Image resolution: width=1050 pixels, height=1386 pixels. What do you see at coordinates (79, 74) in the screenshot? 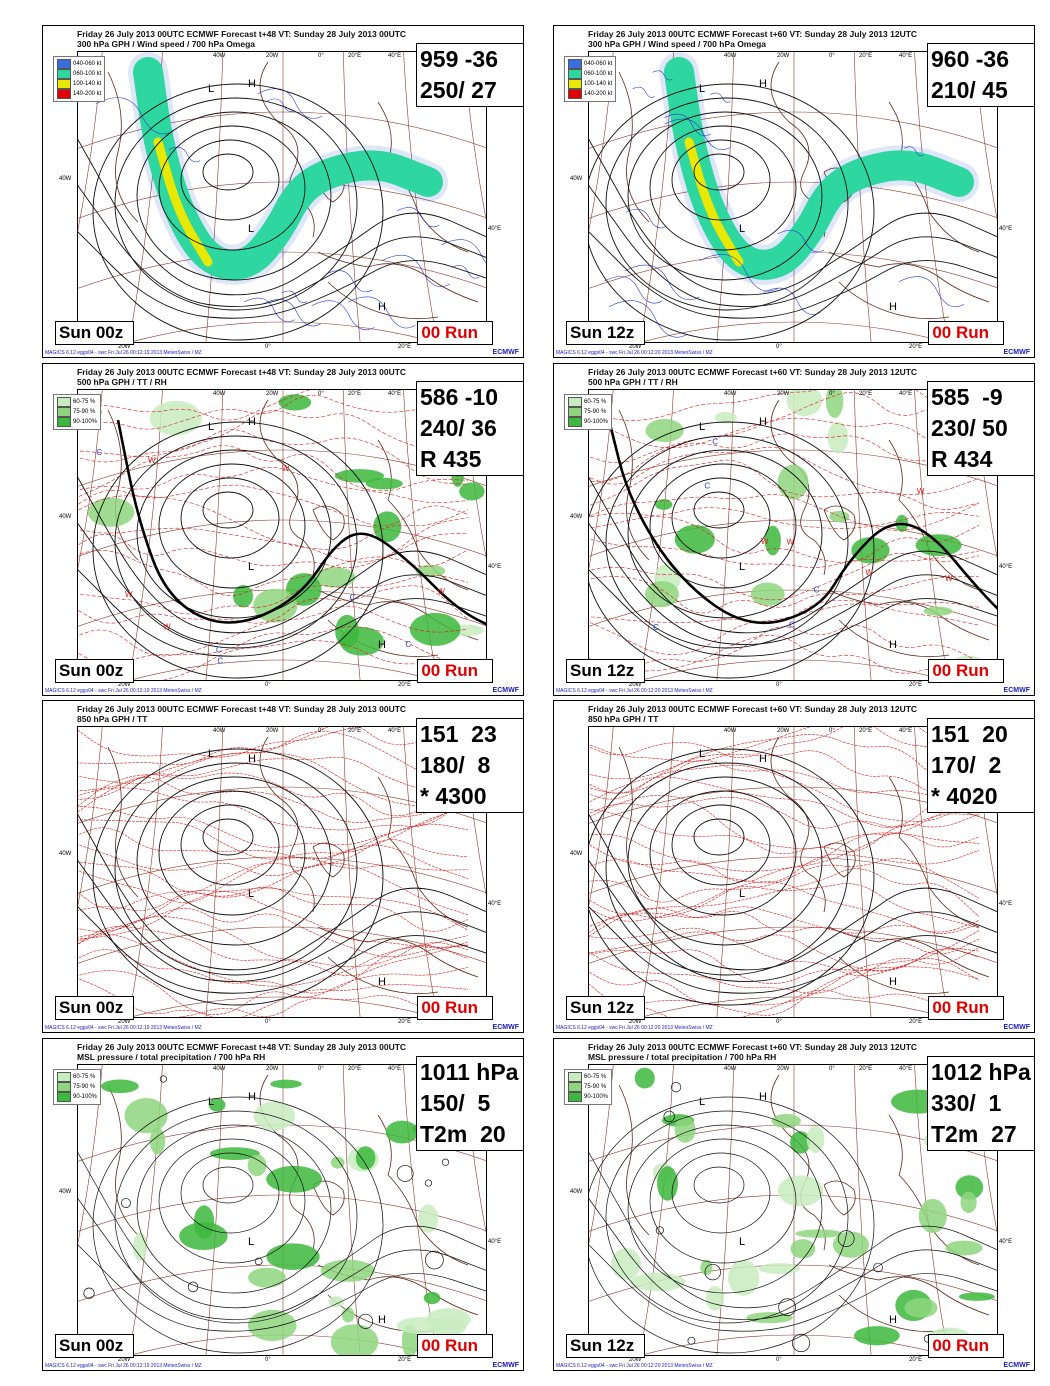
I see `legend-item: 060-100 kt` at bounding box center [79, 74].